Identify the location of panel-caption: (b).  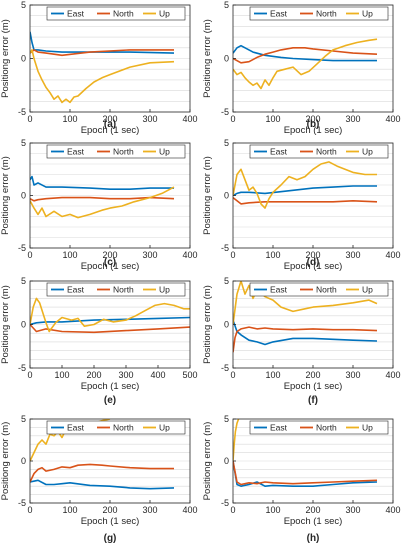
(313, 124).